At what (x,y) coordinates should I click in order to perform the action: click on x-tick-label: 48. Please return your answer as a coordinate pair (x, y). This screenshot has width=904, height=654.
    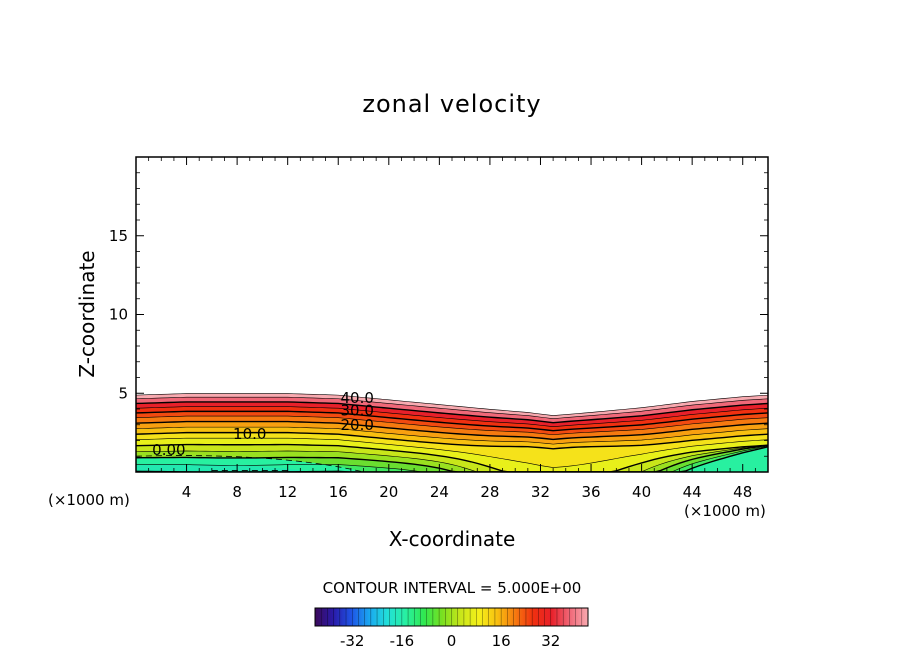
    Looking at the image, I should click on (742, 492).